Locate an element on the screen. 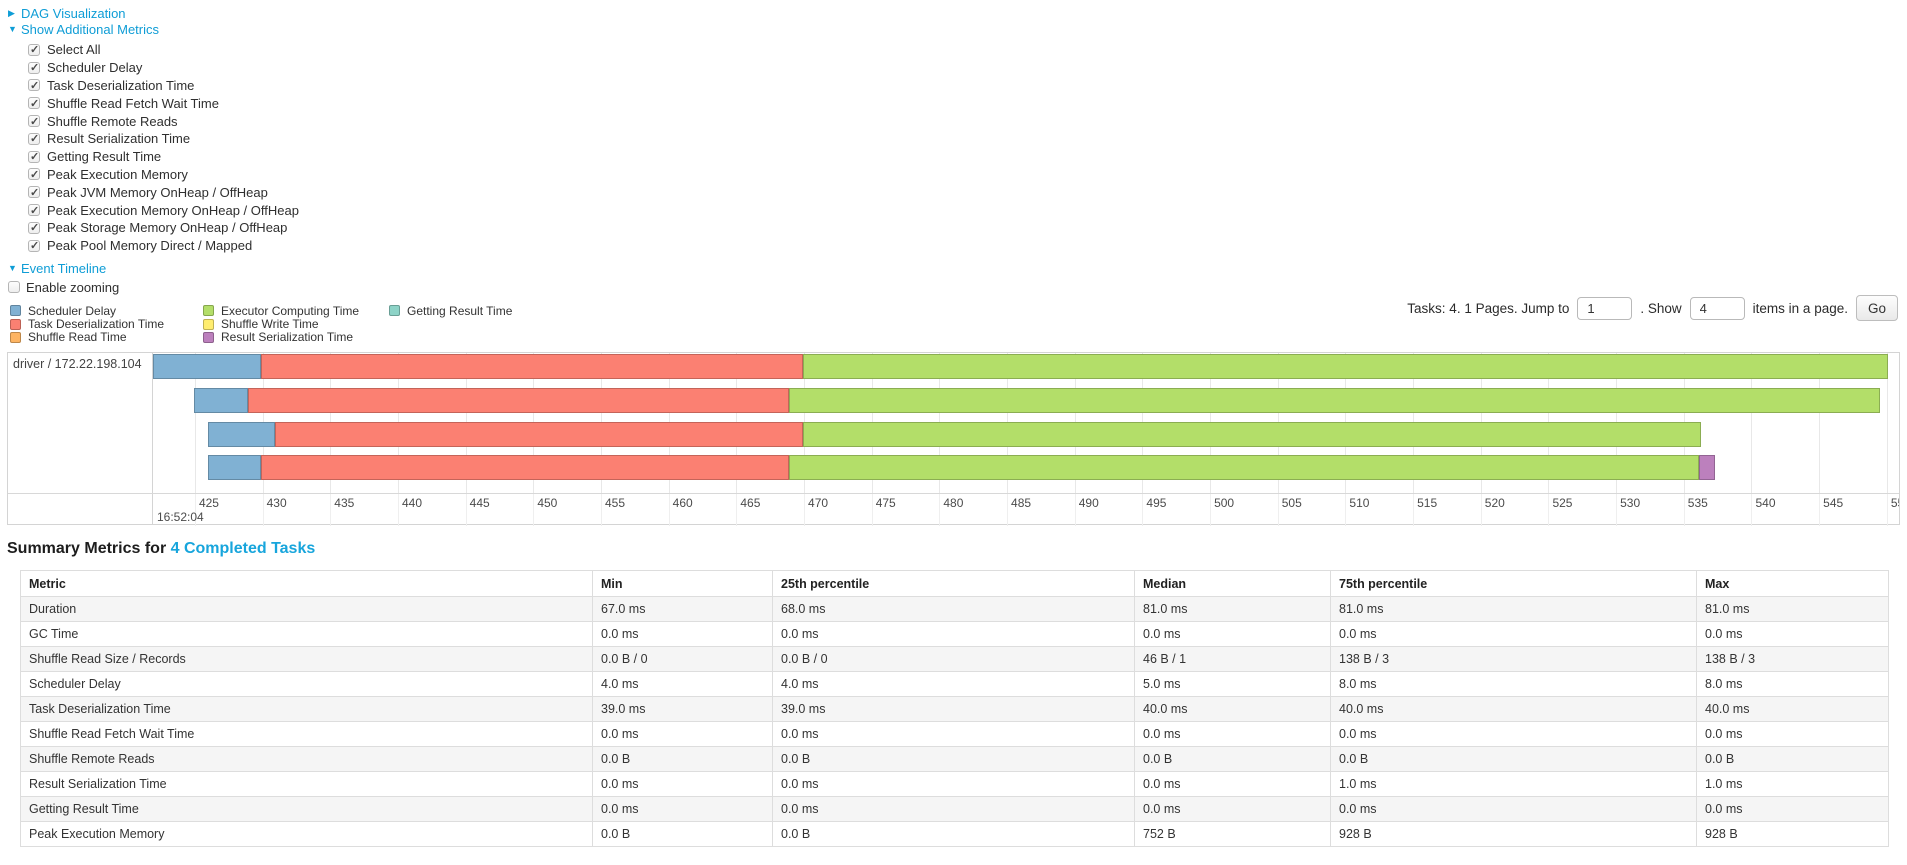 This screenshot has width=1907, height=865. axis-tick-label: 515 is located at coordinates (1427, 503).